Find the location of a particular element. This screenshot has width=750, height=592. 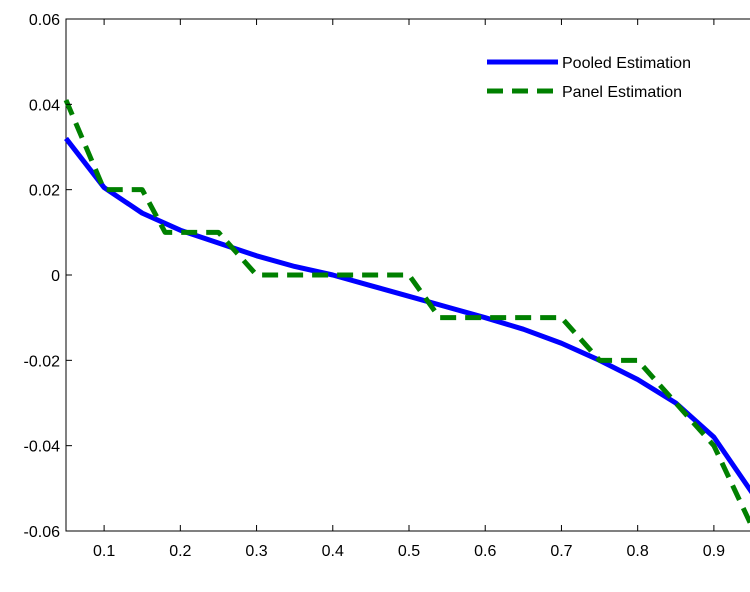

x-tick-label: 0.9 is located at coordinates (714, 551).